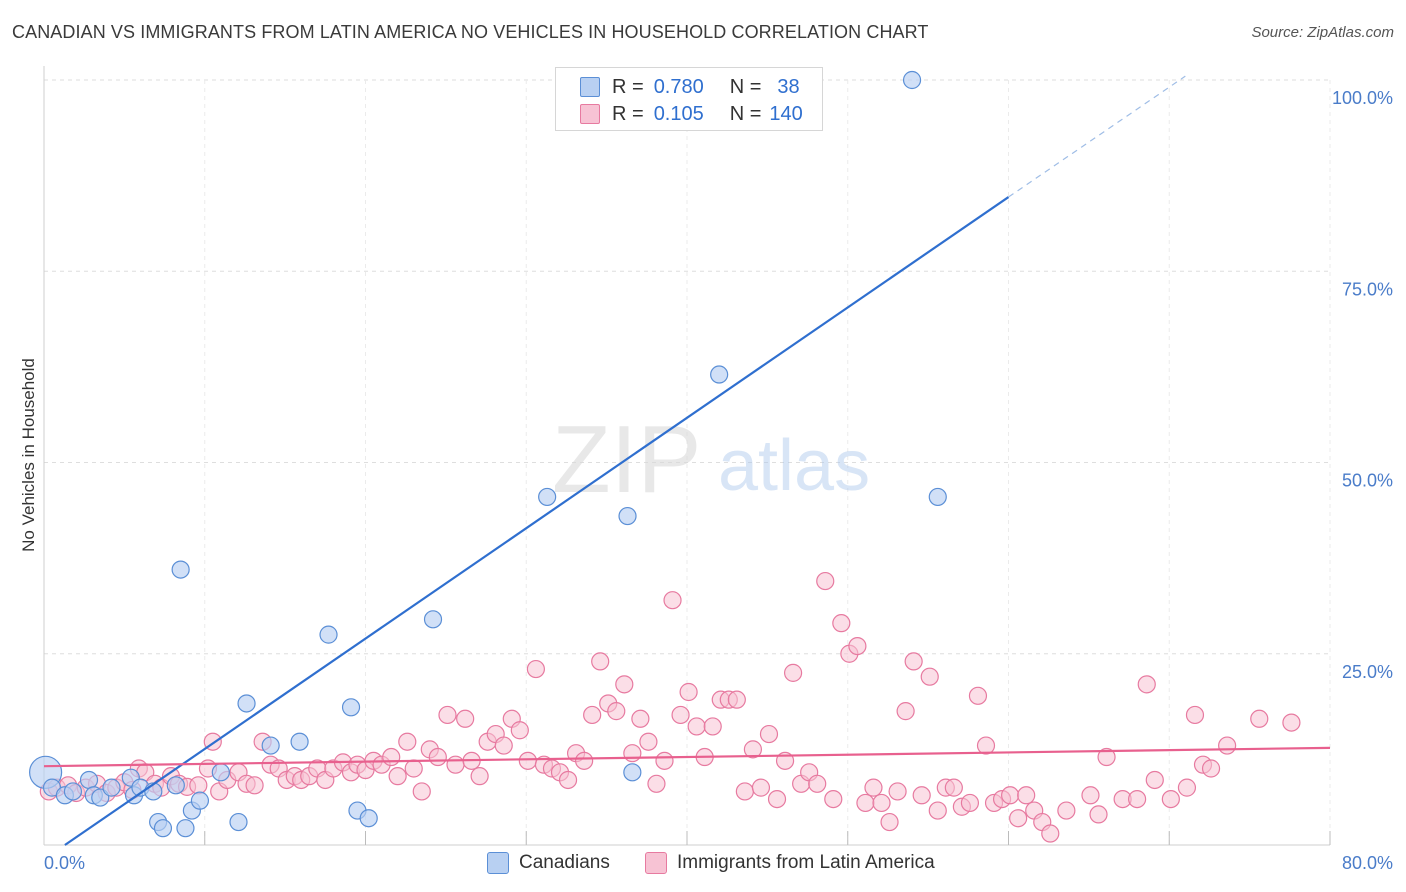 This screenshot has height=892, width=1406. Describe the element at coordinates (64, 863) in the screenshot. I see `x-tick-label: 0.0%` at that location.